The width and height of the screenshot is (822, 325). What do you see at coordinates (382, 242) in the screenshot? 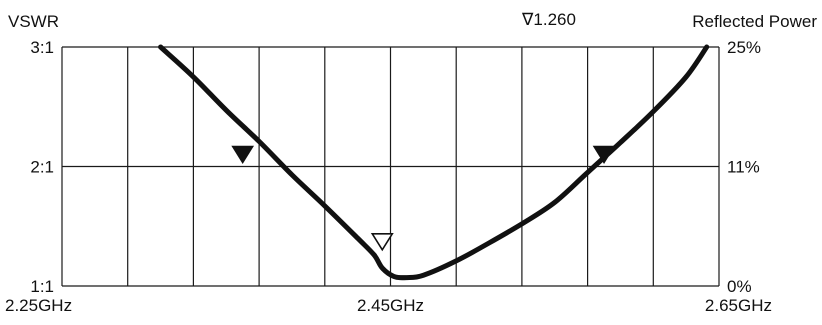
I see `marker-hollow-triangle` at bounding box center [382, 242].